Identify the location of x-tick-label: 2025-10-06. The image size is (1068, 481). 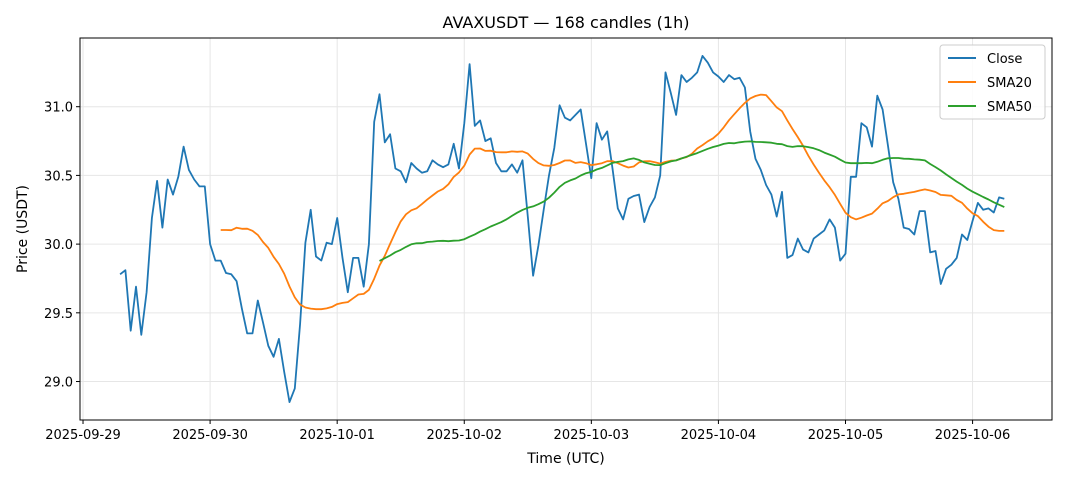
(973, 435).